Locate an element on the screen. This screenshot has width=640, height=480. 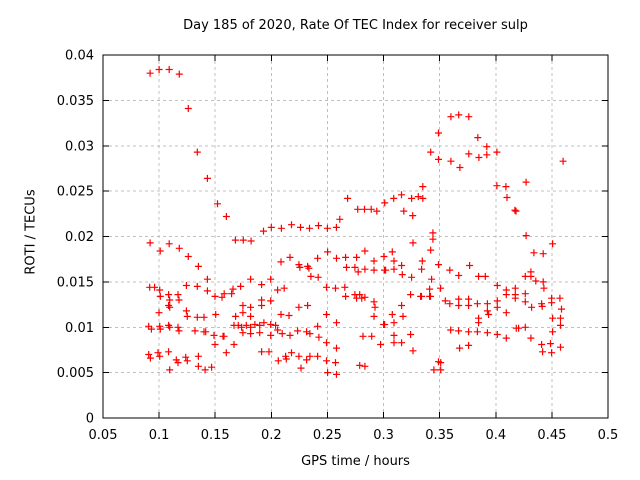
y-tick-label: 0 is located at coordinates (90, 419).